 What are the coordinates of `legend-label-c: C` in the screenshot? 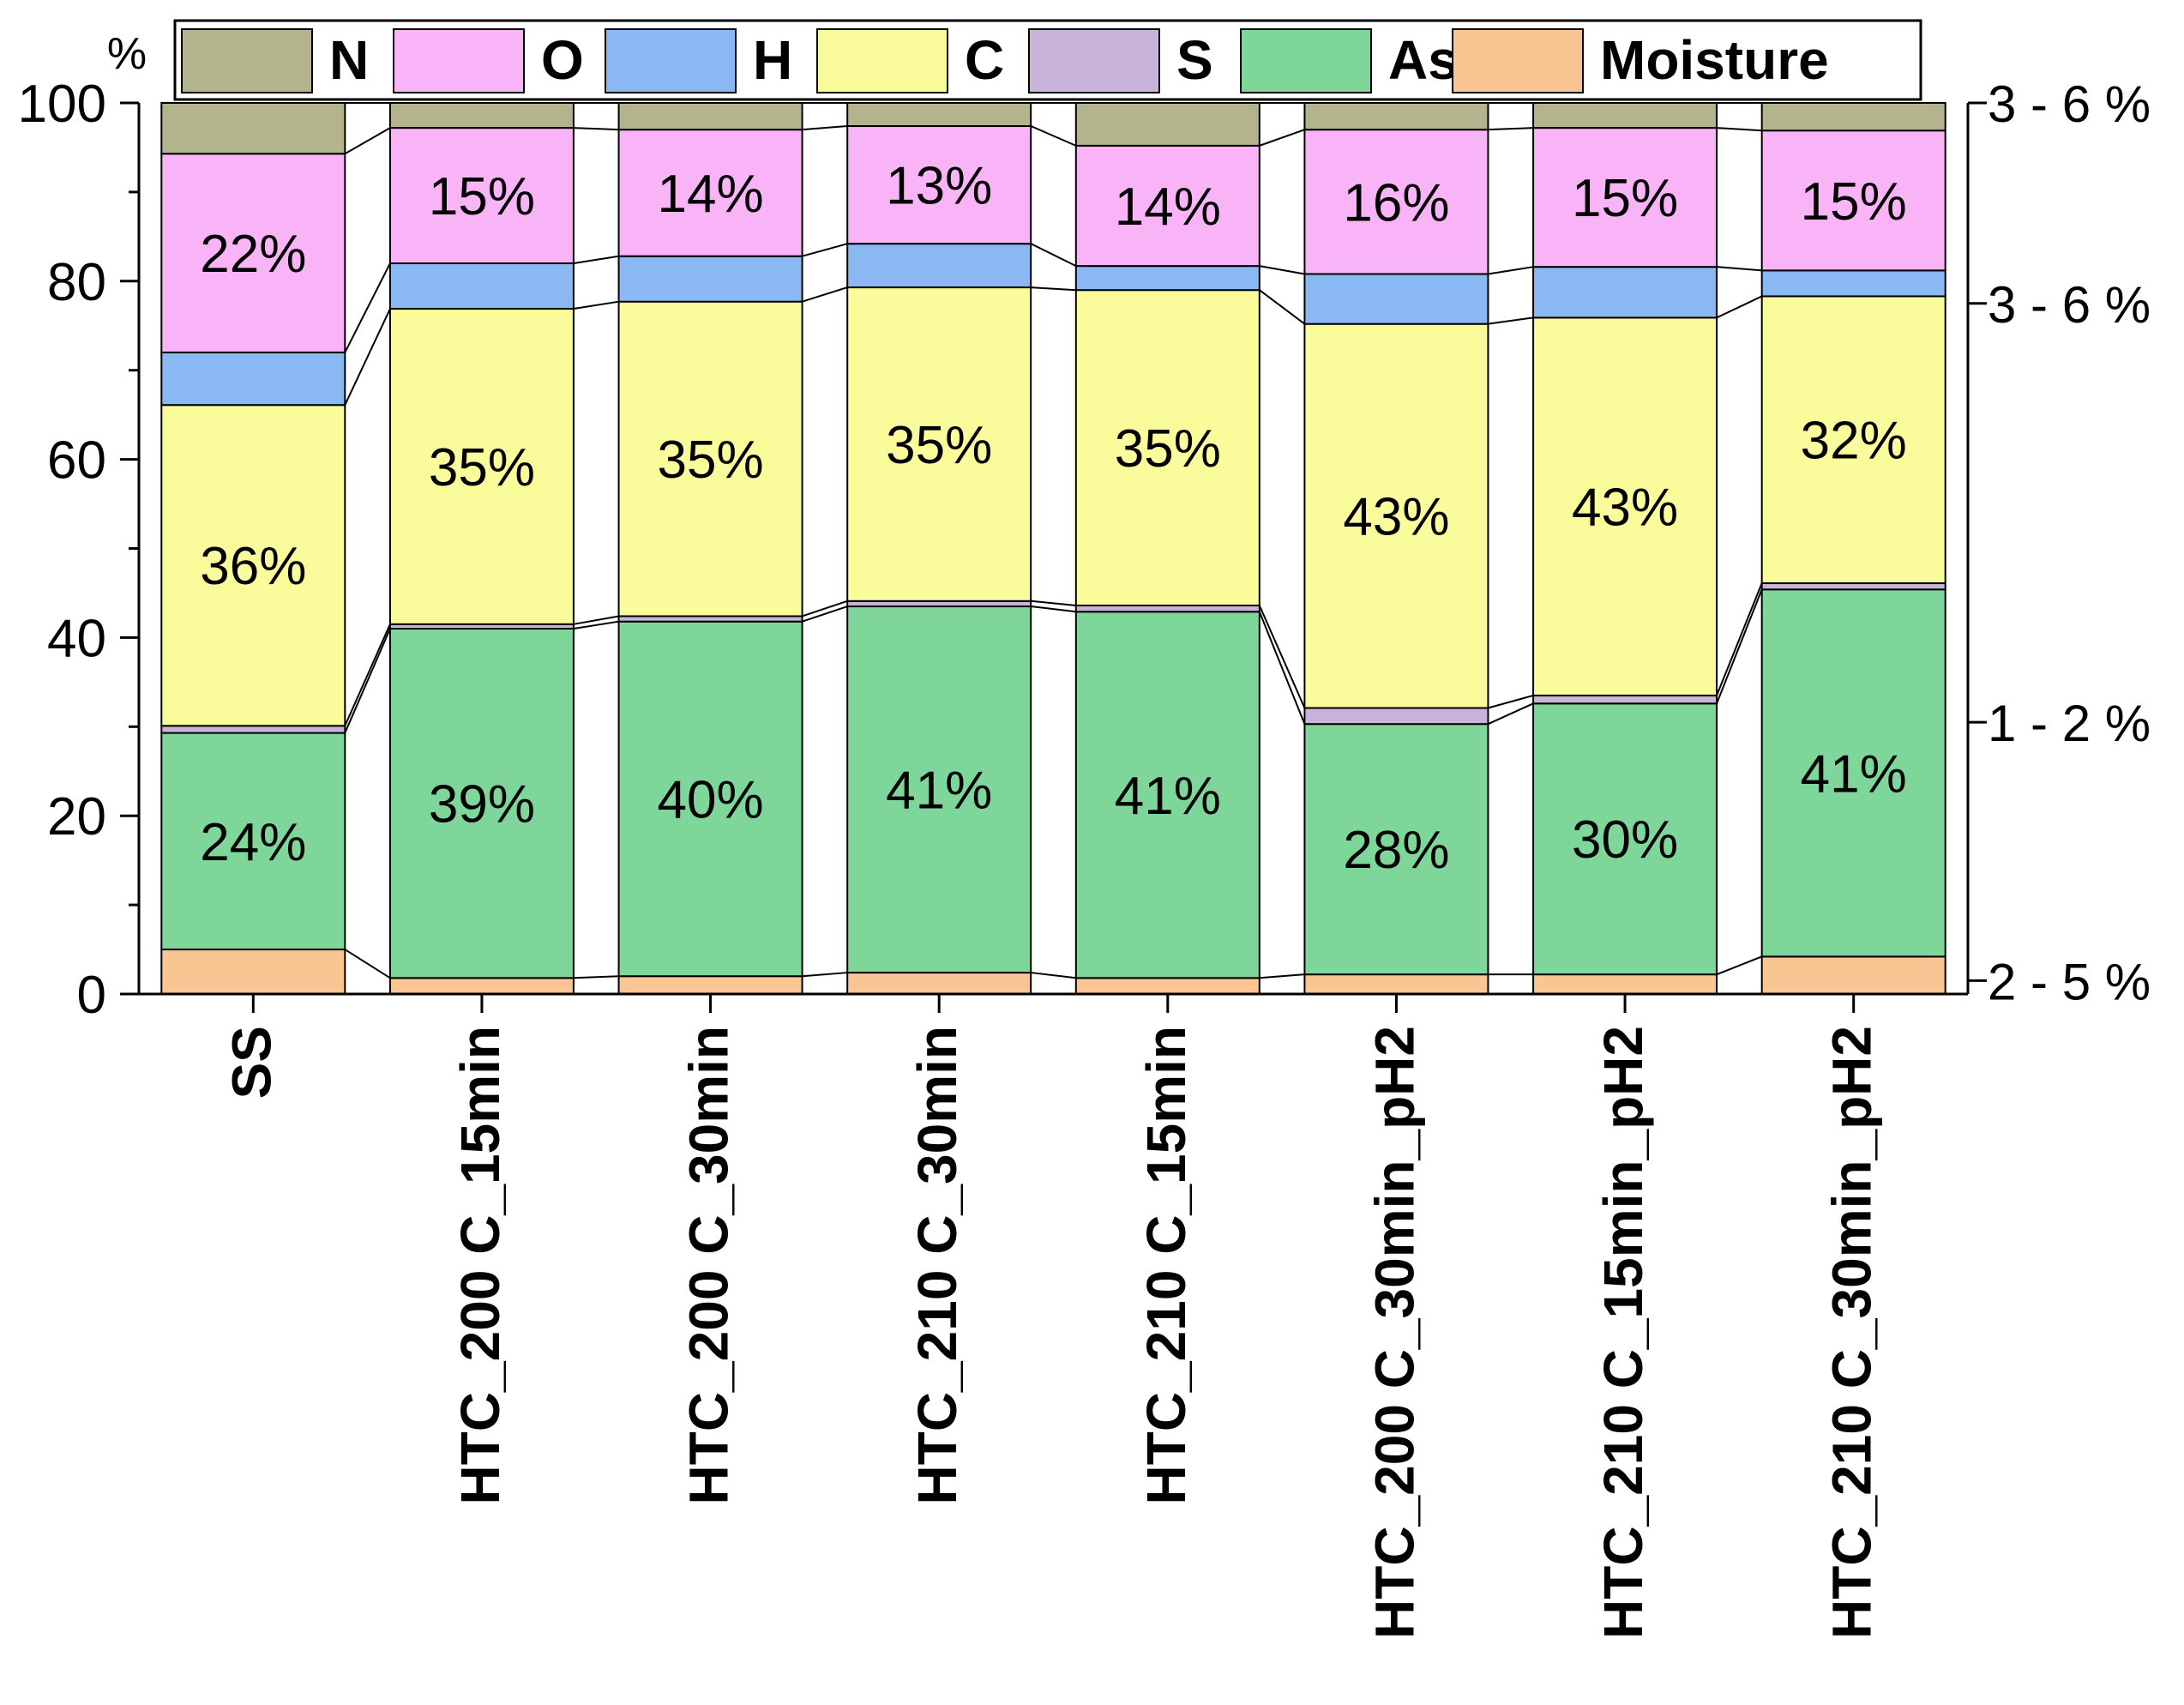 It's located at (985, 60).